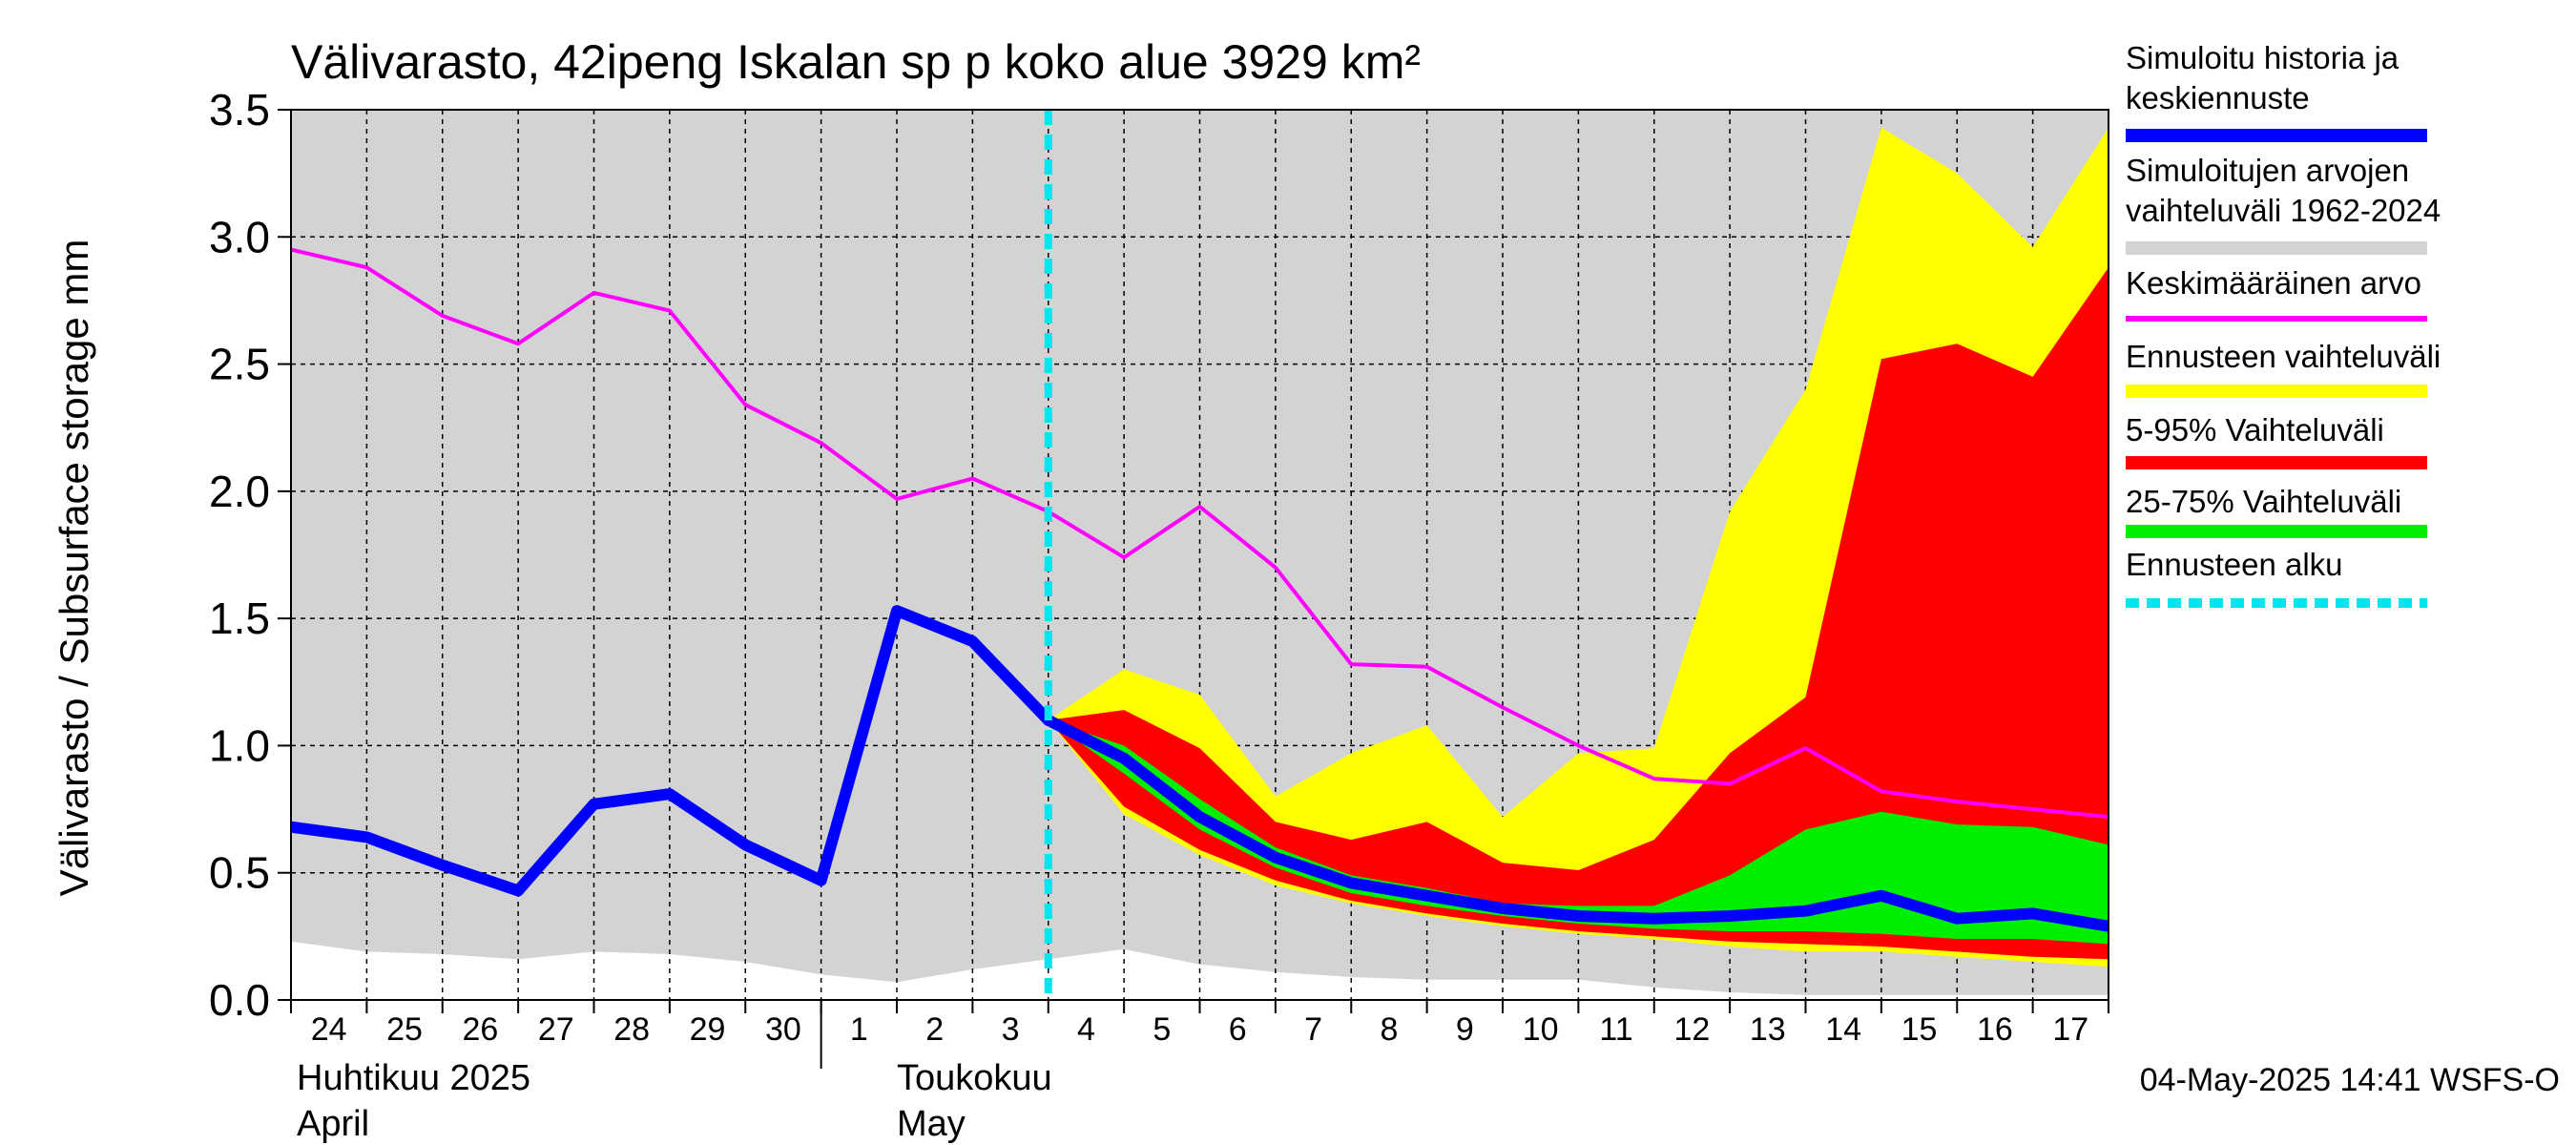 This screenshot has width=2576, height=1145. What do you see at coordinates (931, 1124) in the screenshot?
I see `month-label-english: May` at bounding box center [931, 1124].